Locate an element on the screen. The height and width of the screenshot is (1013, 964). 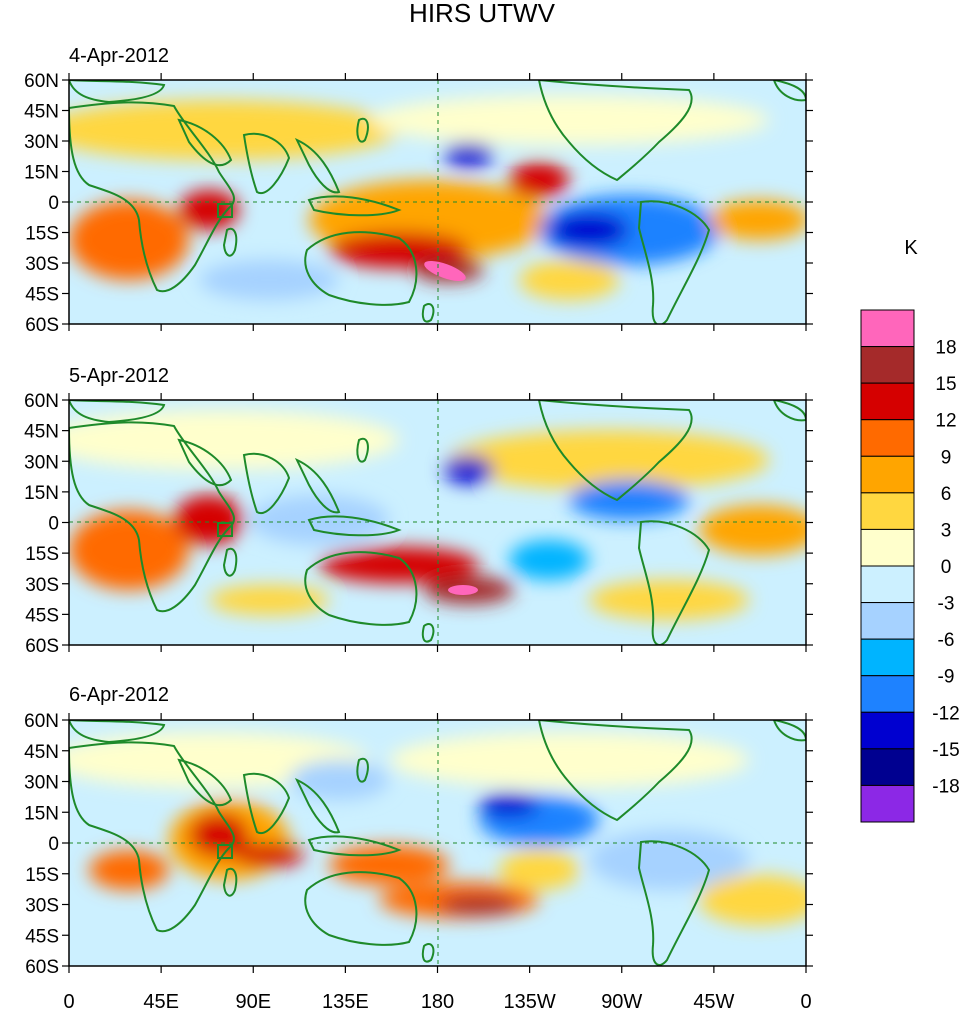
colorbar-tick-label: 3 is located at coordinates (946, 530).